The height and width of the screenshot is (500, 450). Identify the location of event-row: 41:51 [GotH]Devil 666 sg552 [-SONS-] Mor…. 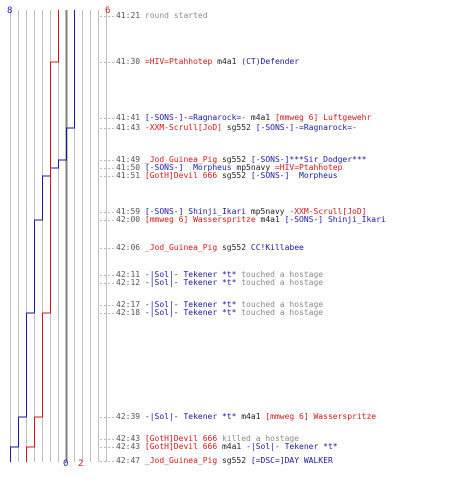
(227, 176).